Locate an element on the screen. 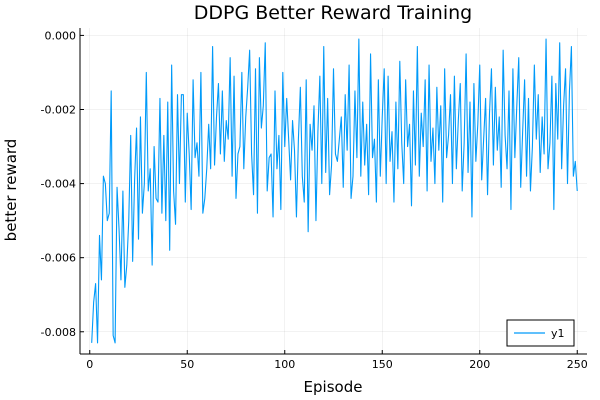 The height and width of the screenshot is (400, 600). y-tick-label: -0.008 is located at coordinates (58, 332).